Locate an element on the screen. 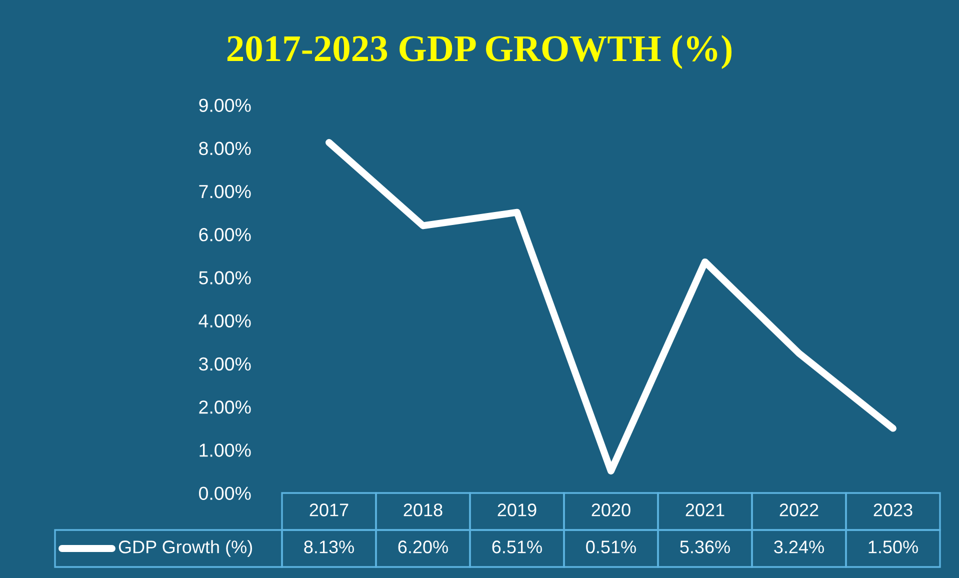  chart-title: 2017-2023 GDP GROWTH (%) is located at coordinates (479, 52).